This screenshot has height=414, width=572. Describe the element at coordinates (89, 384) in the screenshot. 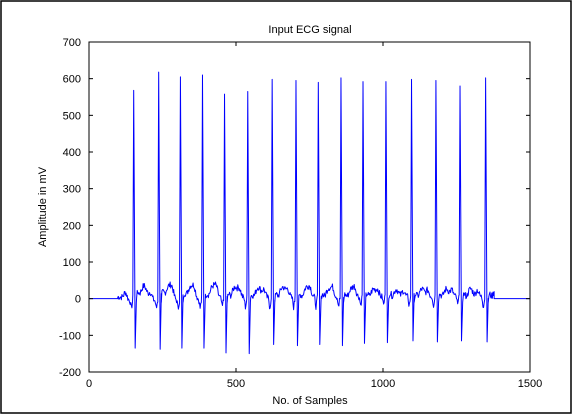

I see `x-tick-label-0: 0` at that location.